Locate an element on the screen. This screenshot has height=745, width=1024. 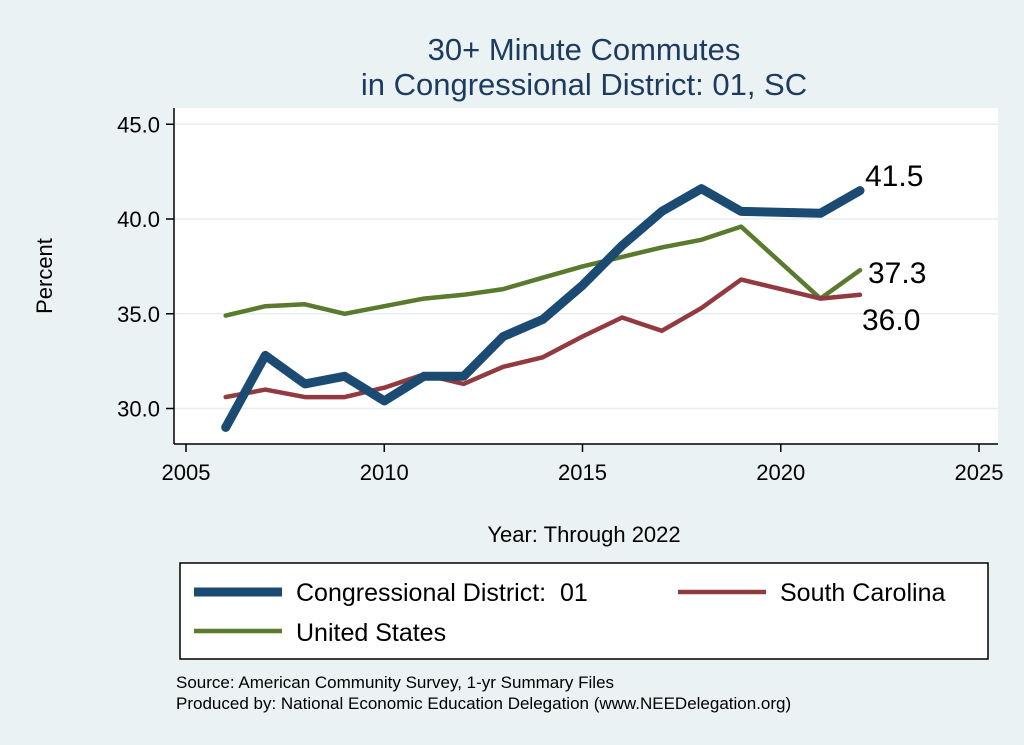
end-label-district: 41.5 is located at coordinates (894, 176).